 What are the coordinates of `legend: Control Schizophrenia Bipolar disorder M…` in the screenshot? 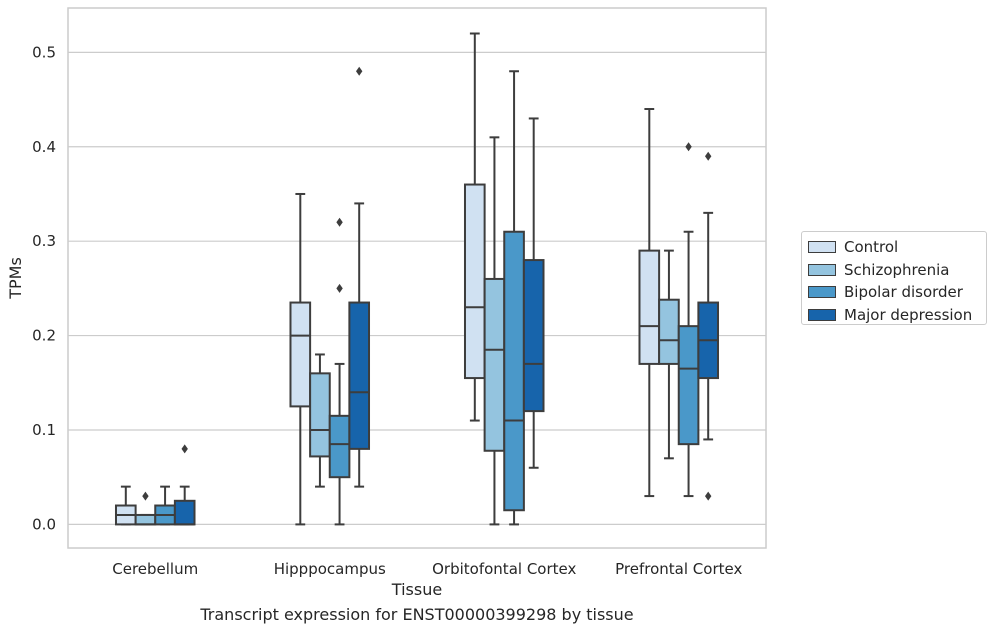 It's located at (894, 278).